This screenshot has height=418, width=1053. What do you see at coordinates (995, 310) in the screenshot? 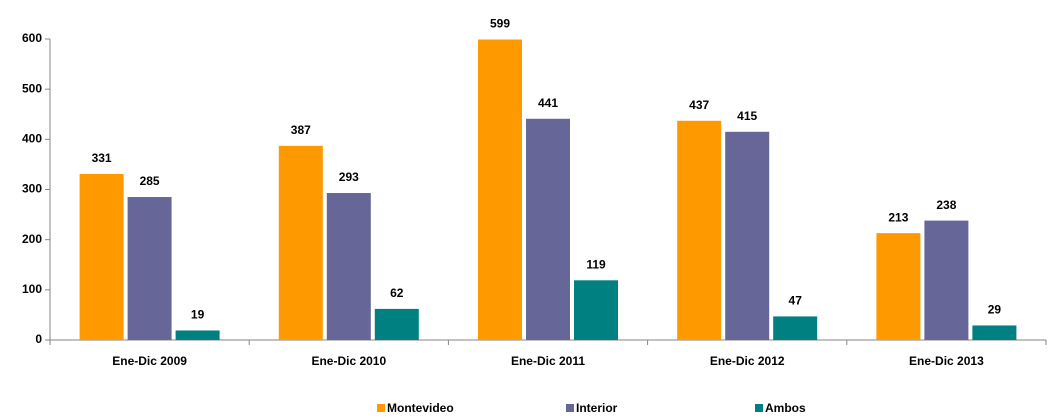
I see `data-label: 29` at bounding box center [995, 310].